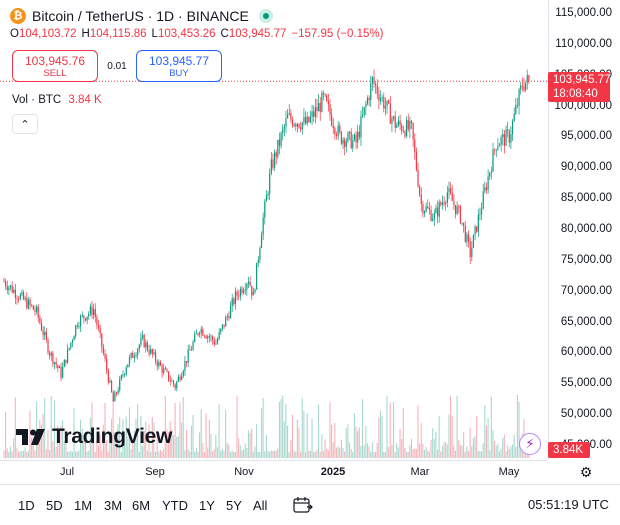  I want to click on buy-button: 103,945.77 BUY, so click(179, 66).